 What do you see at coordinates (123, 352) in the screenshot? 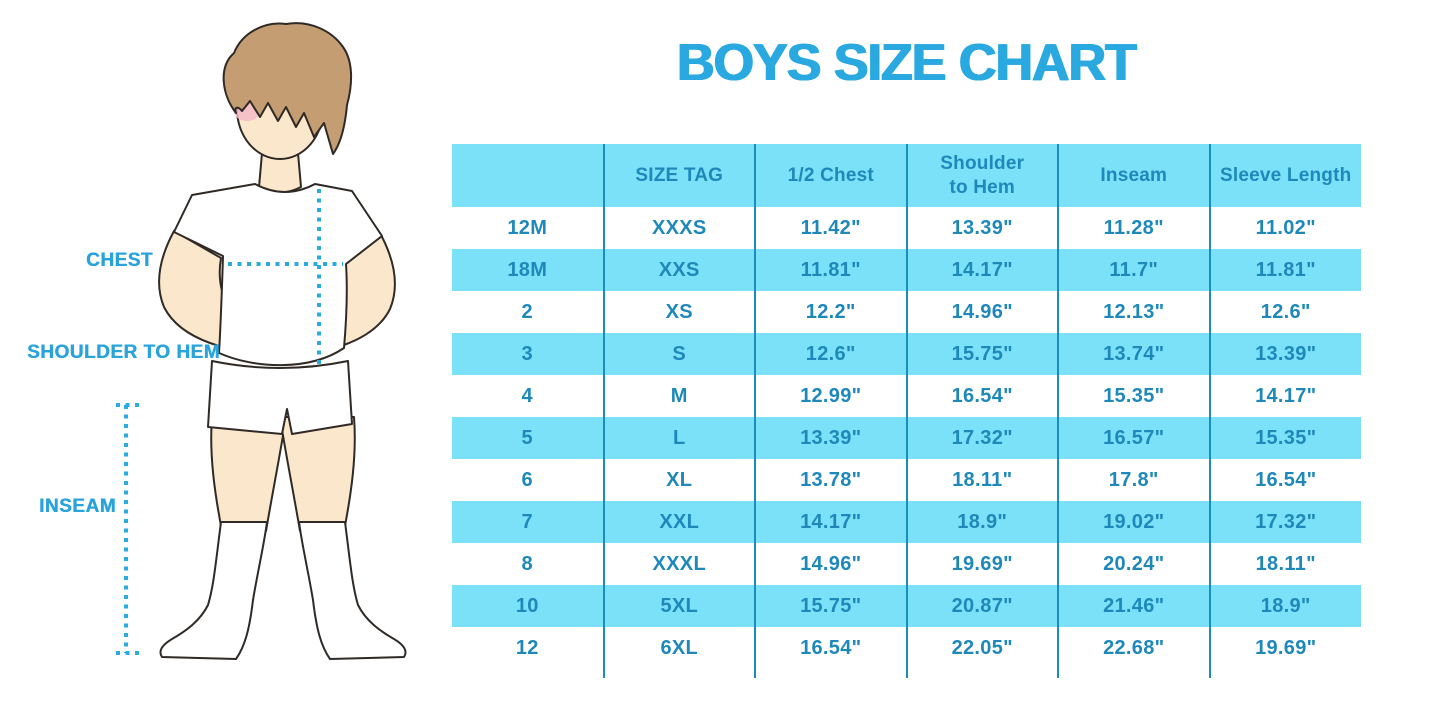
I see `shoulder-to-hem-label: SHOULDER TO HEM` at bounding box center [123, 352].